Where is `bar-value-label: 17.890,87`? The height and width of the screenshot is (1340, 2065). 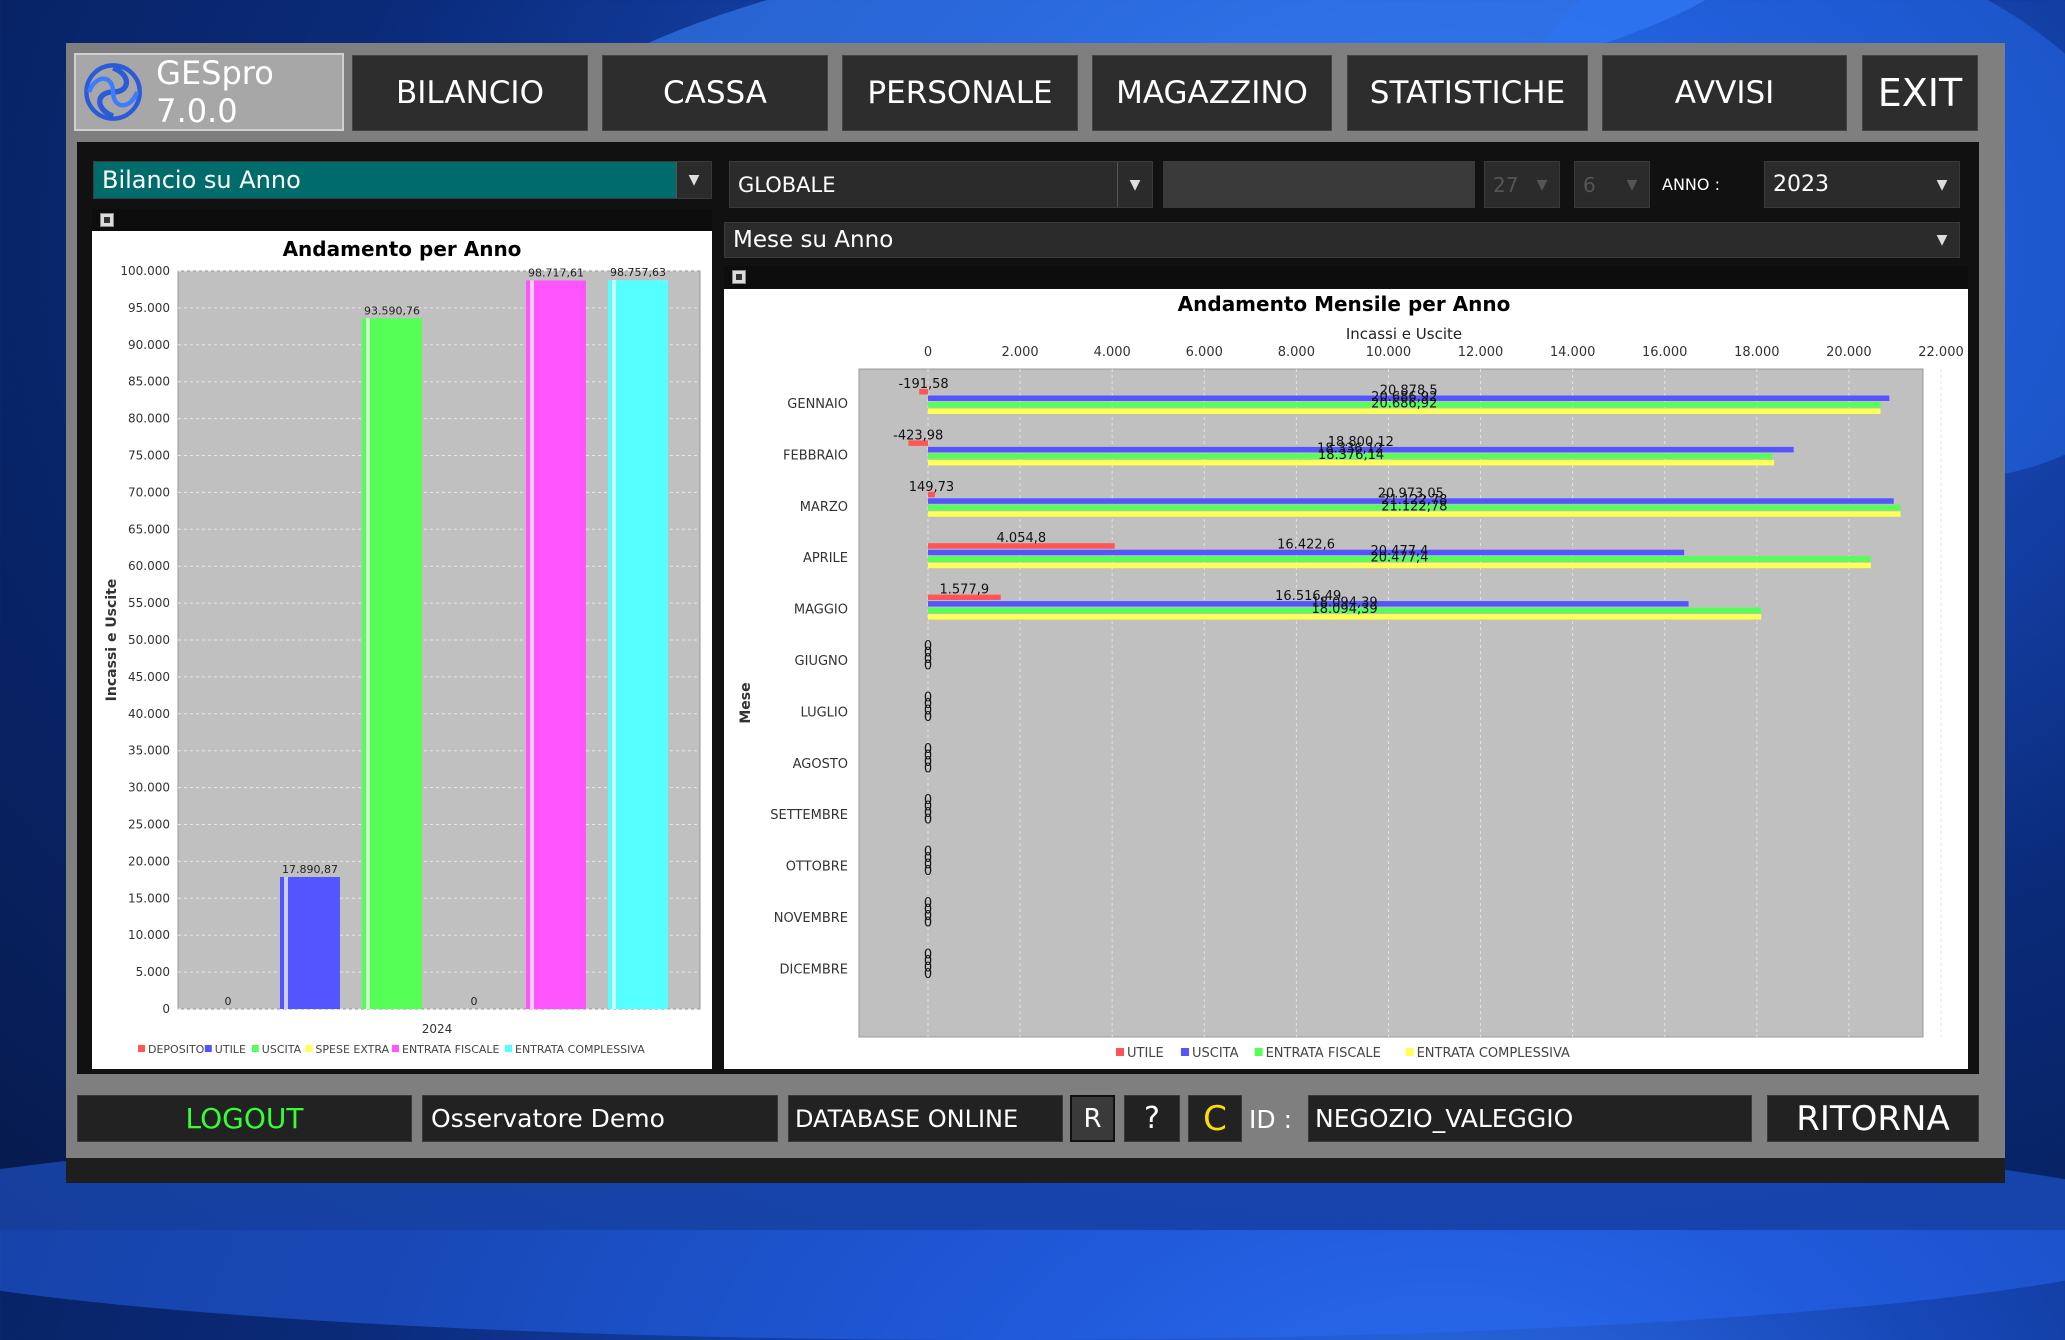 bar-value-label: 17.890,87 is located at coordinates (310, 869).